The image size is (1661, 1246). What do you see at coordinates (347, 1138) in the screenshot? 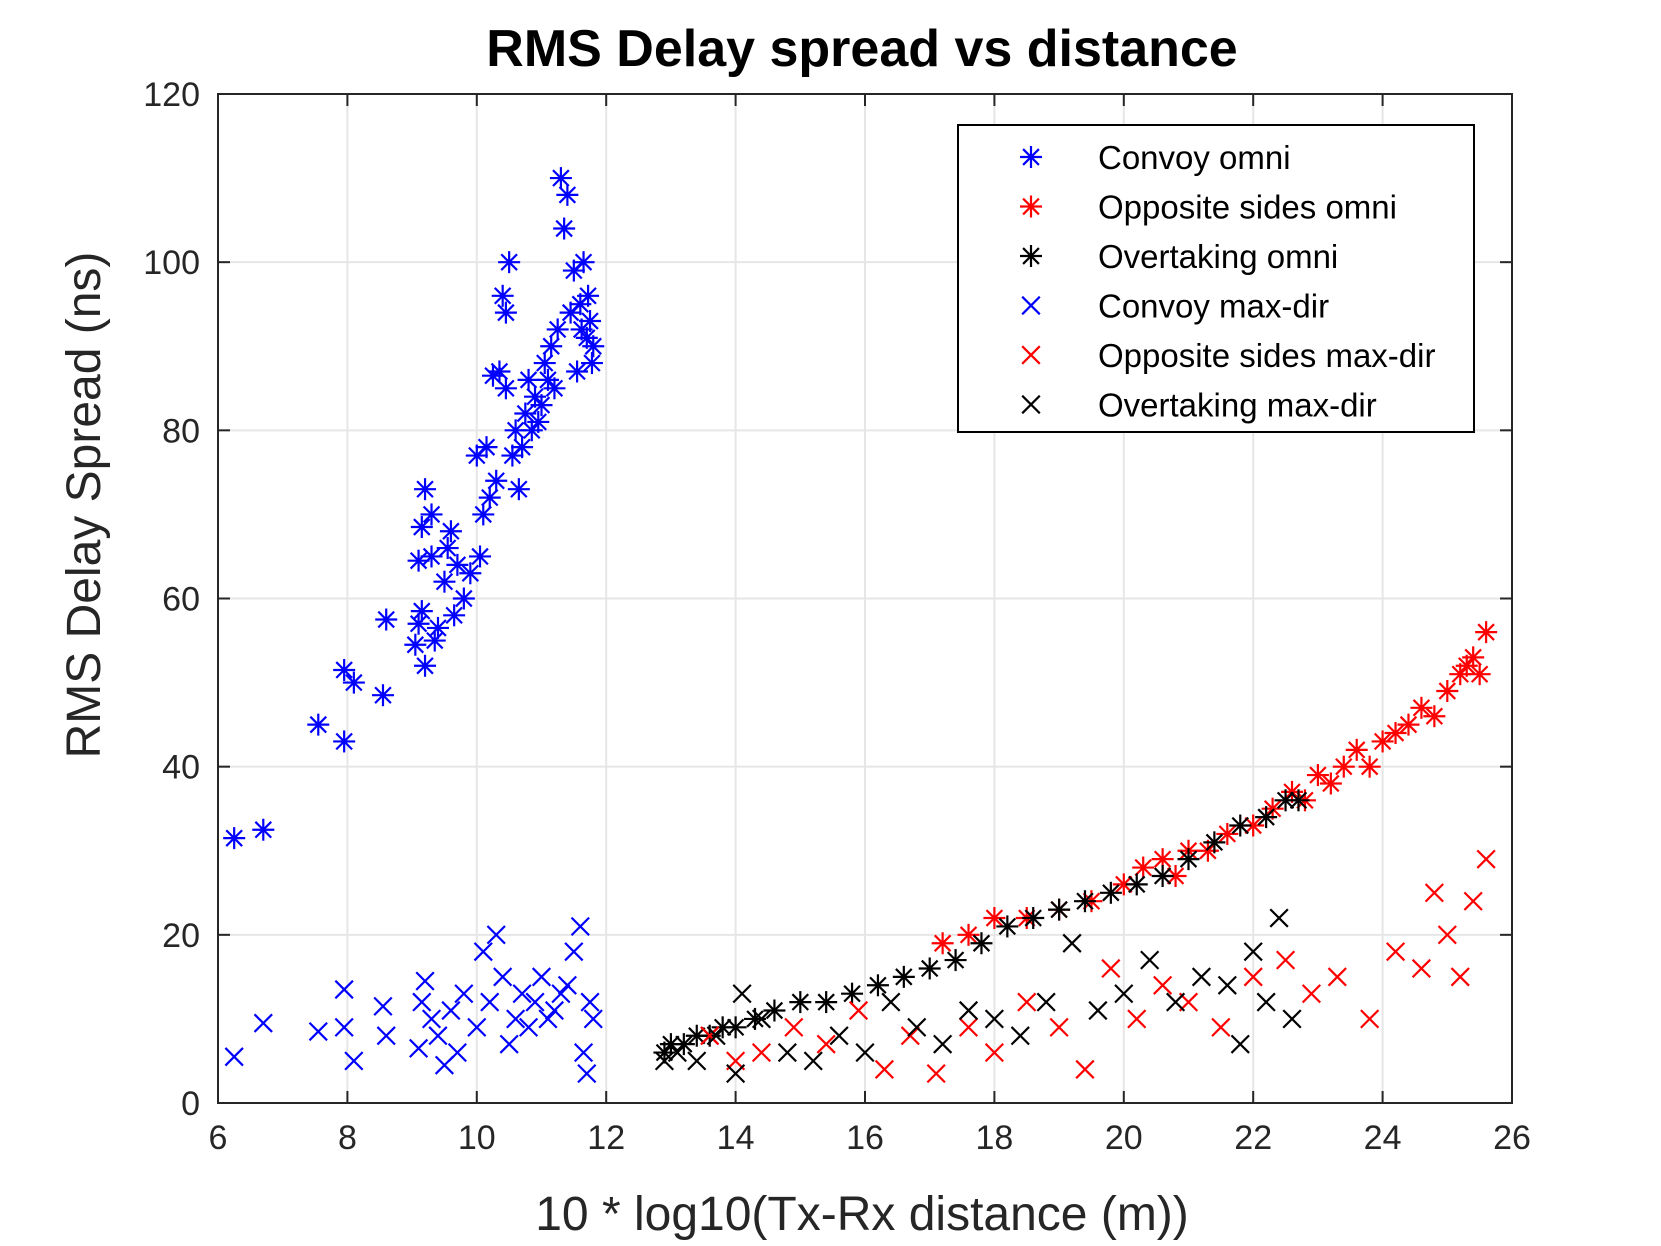
I see `x-tick-label: 8` at bounding box center [347, 1138].